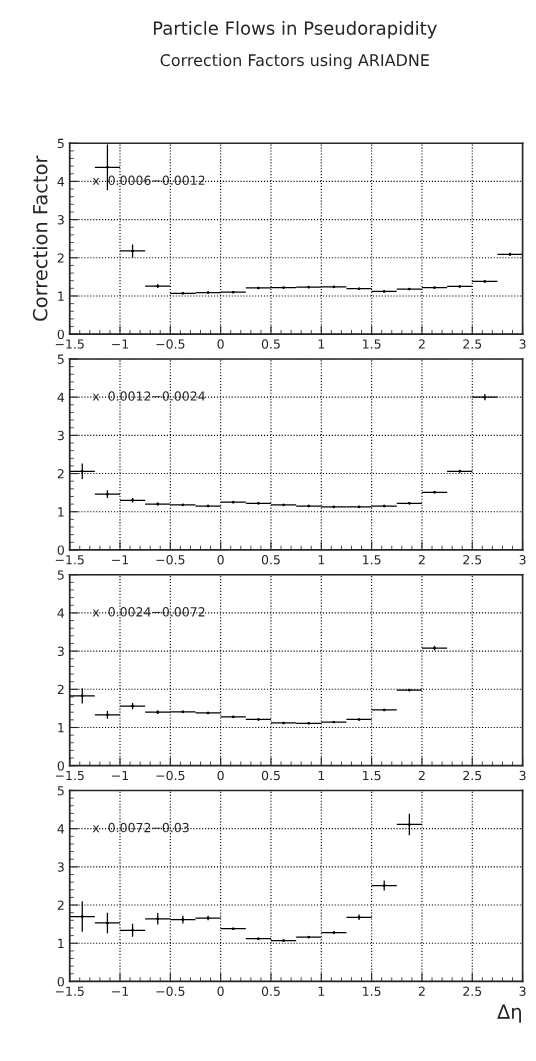  Describe the element at coordinates (148, 612) in the screenshot. I see `annotation: x 0.0024−0.0072` at that location.